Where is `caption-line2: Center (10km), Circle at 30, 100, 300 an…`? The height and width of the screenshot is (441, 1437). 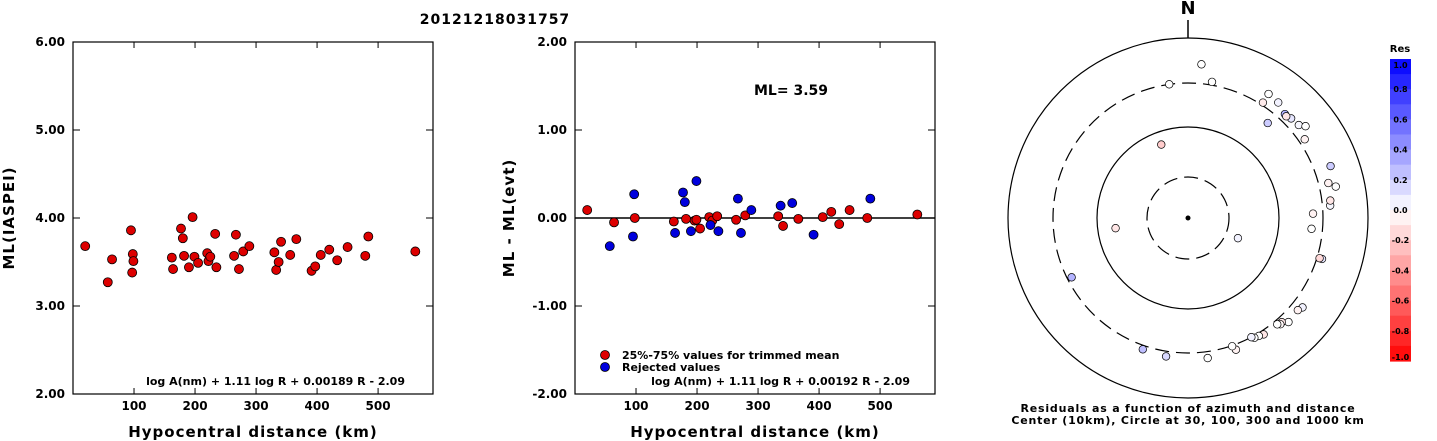
caption-line2: Center (10km), Circle at 30, 100, 300 an… is located at coordinates (1187, 420).